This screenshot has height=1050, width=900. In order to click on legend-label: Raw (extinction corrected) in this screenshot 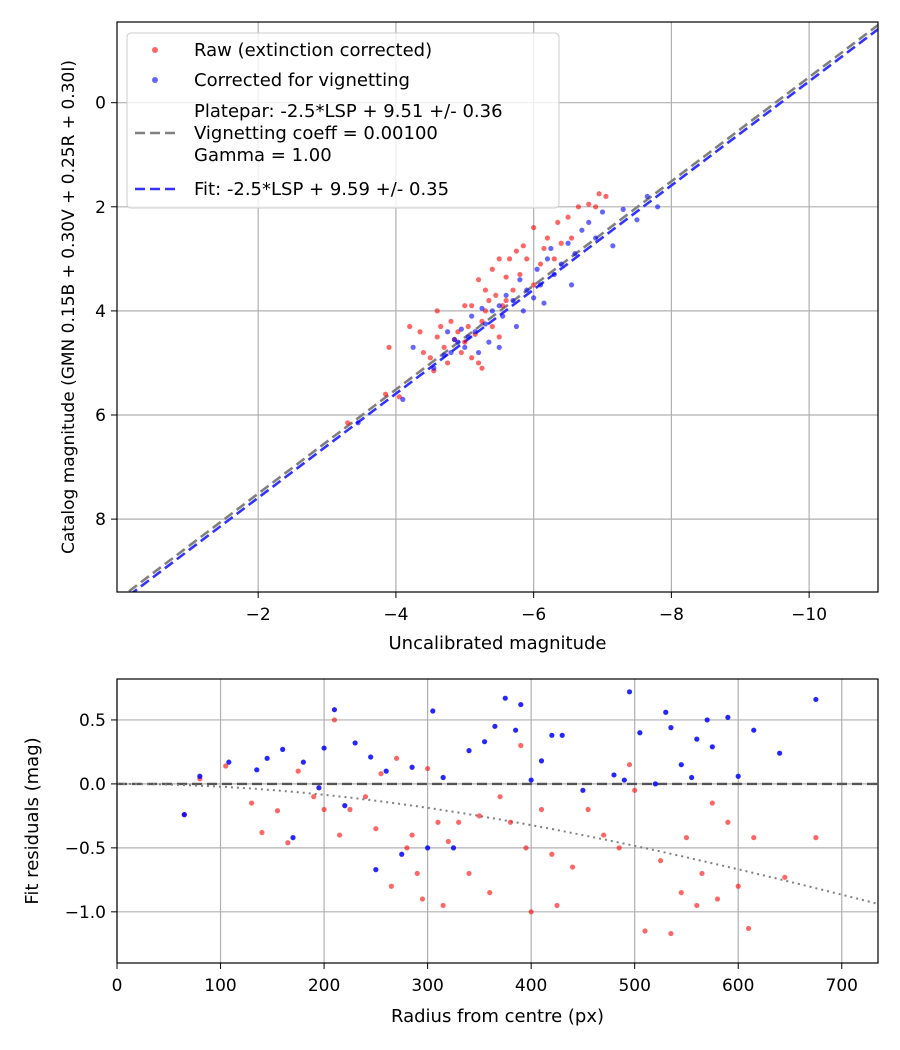, I will do `click(313, 50)`.